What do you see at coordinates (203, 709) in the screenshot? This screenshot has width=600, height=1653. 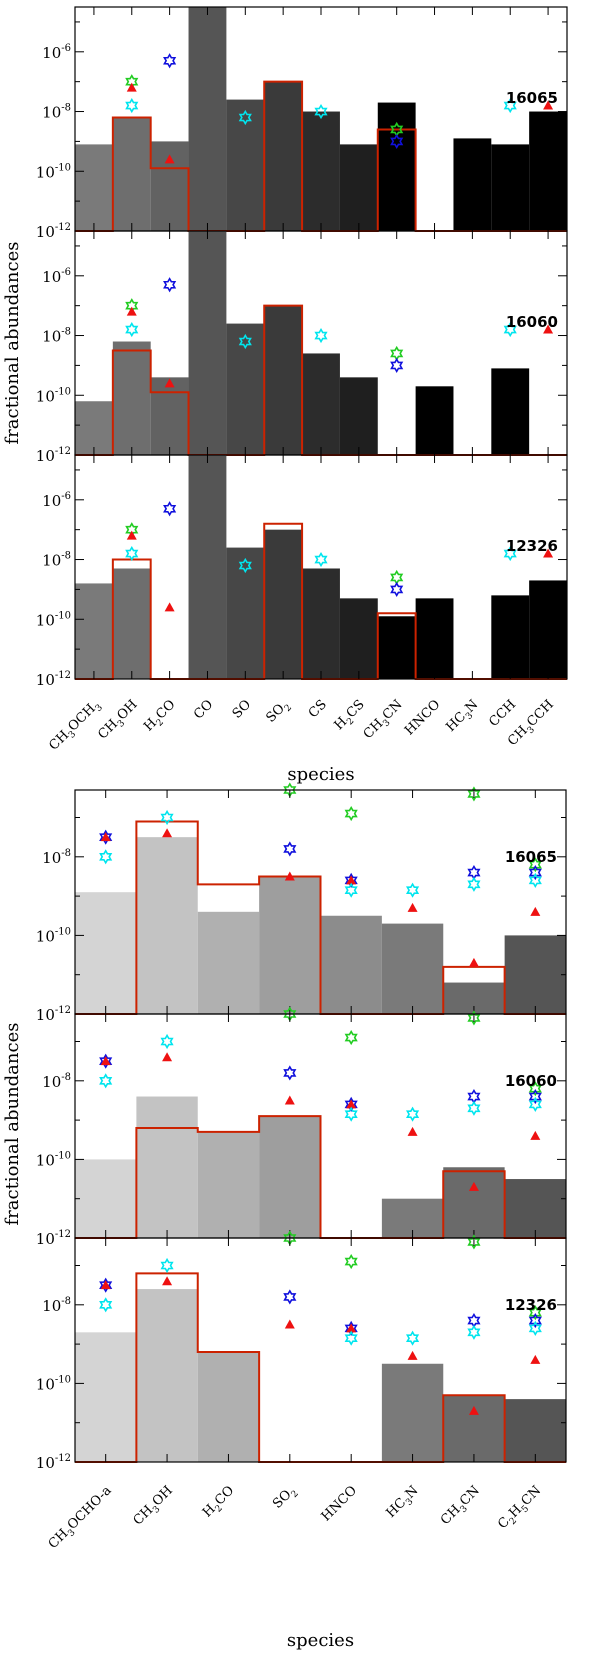 I see `category-label: CO` at bounding box center [203, 709].